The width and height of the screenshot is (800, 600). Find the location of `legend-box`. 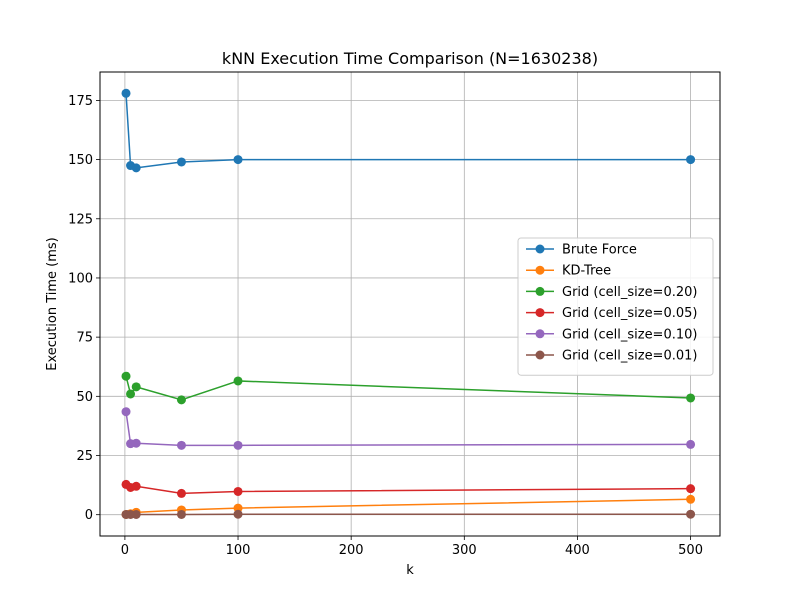

legend-box is located at coordinates (615, 306).